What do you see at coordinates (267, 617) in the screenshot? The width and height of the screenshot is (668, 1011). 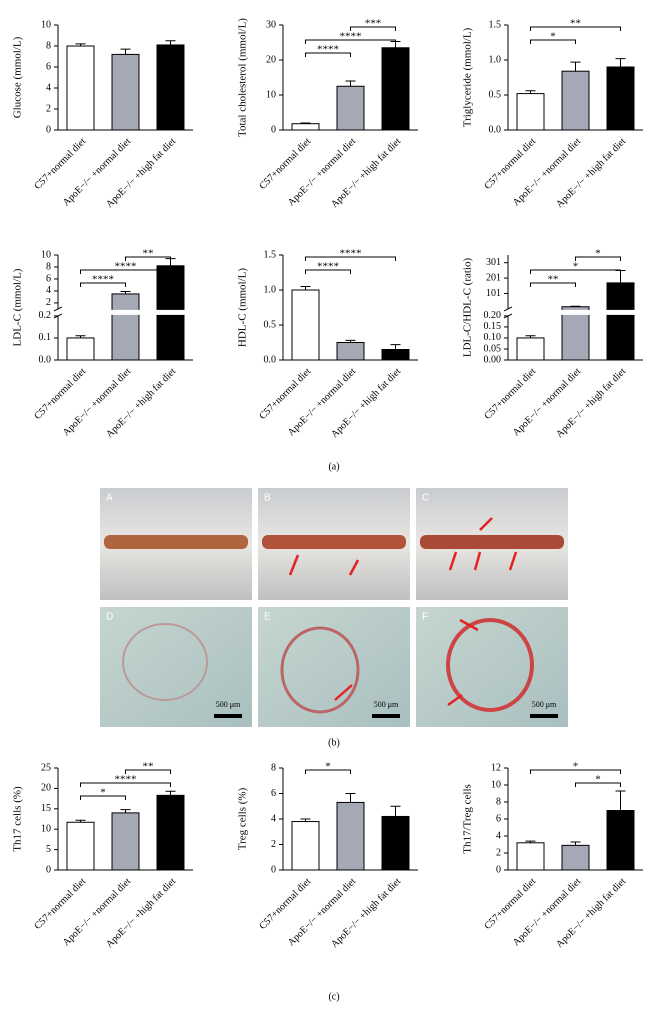 I see `photo-label: E` at bounding box center [267, 617].